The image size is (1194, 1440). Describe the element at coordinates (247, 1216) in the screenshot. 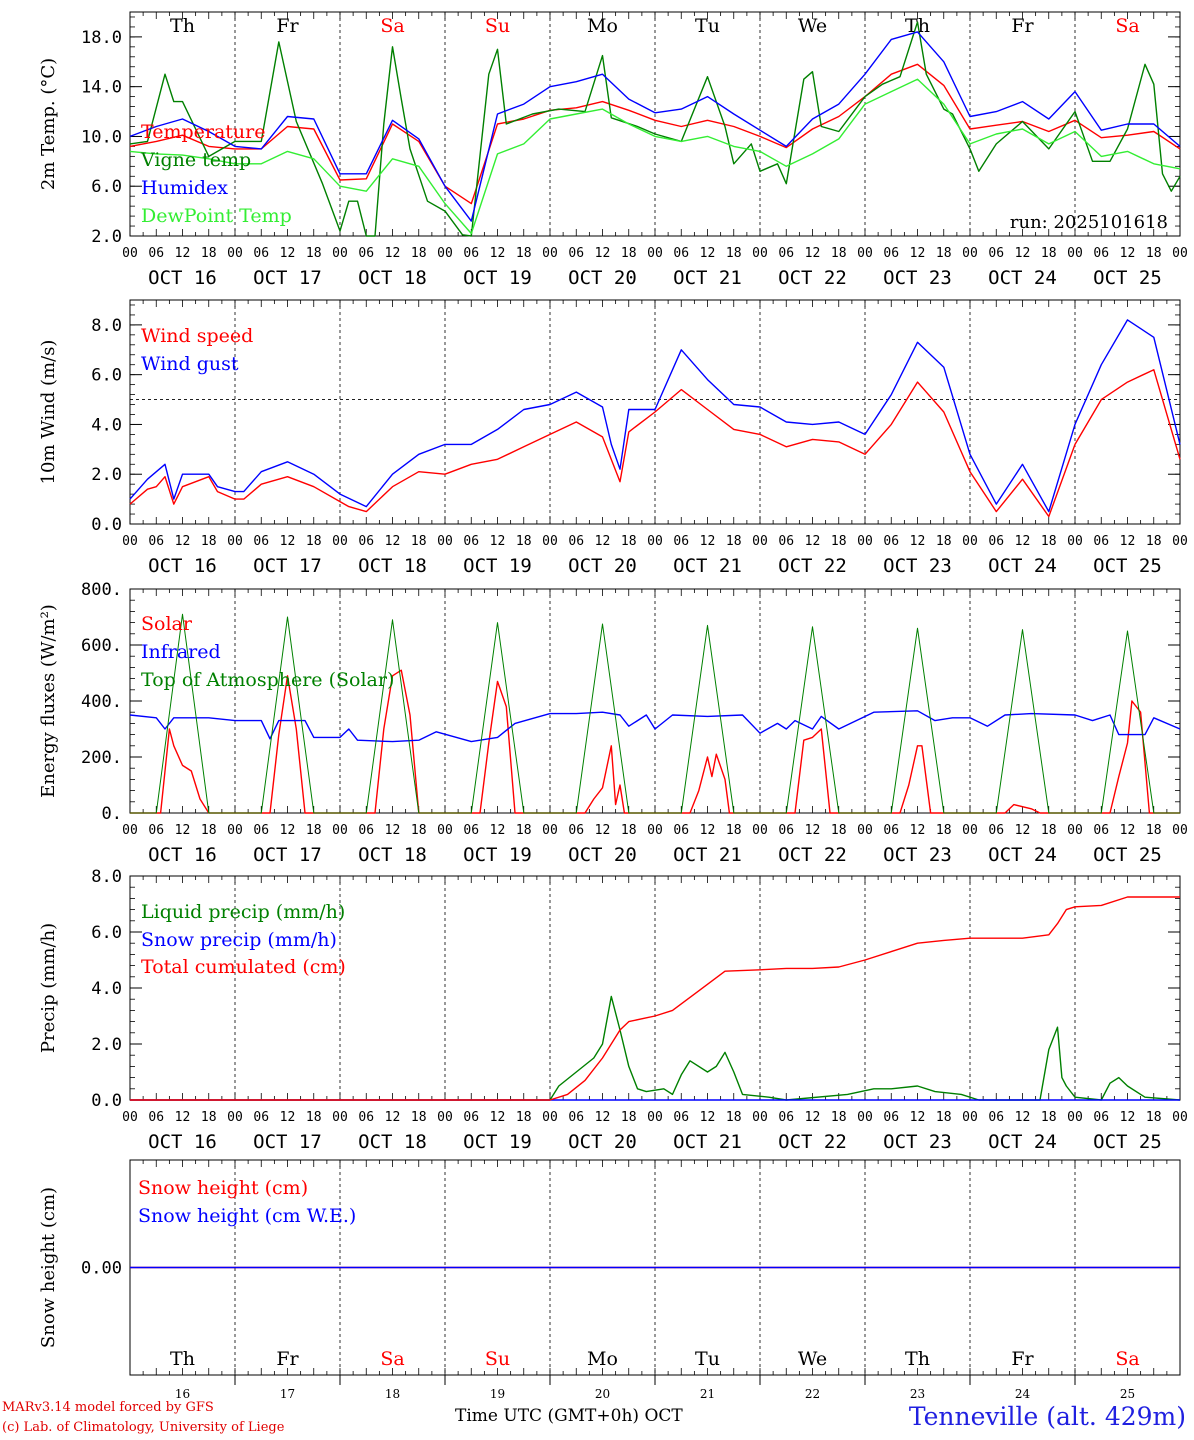

I see `legend-entry: Snow height (cm W.E.)` at that location.